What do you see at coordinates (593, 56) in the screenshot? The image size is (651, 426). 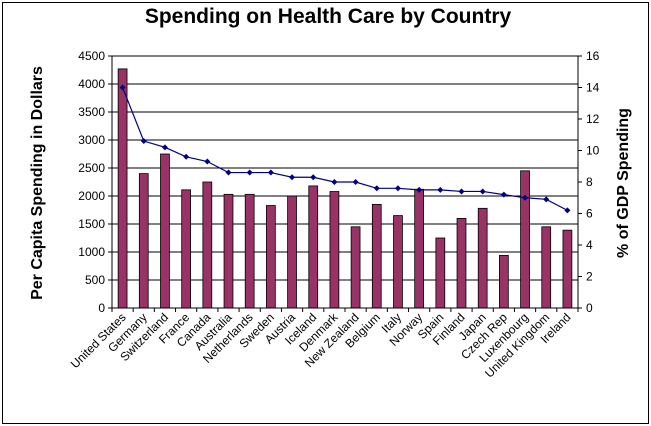 I see `right-tick-label-8: 16` at bounding box center [593, 56].